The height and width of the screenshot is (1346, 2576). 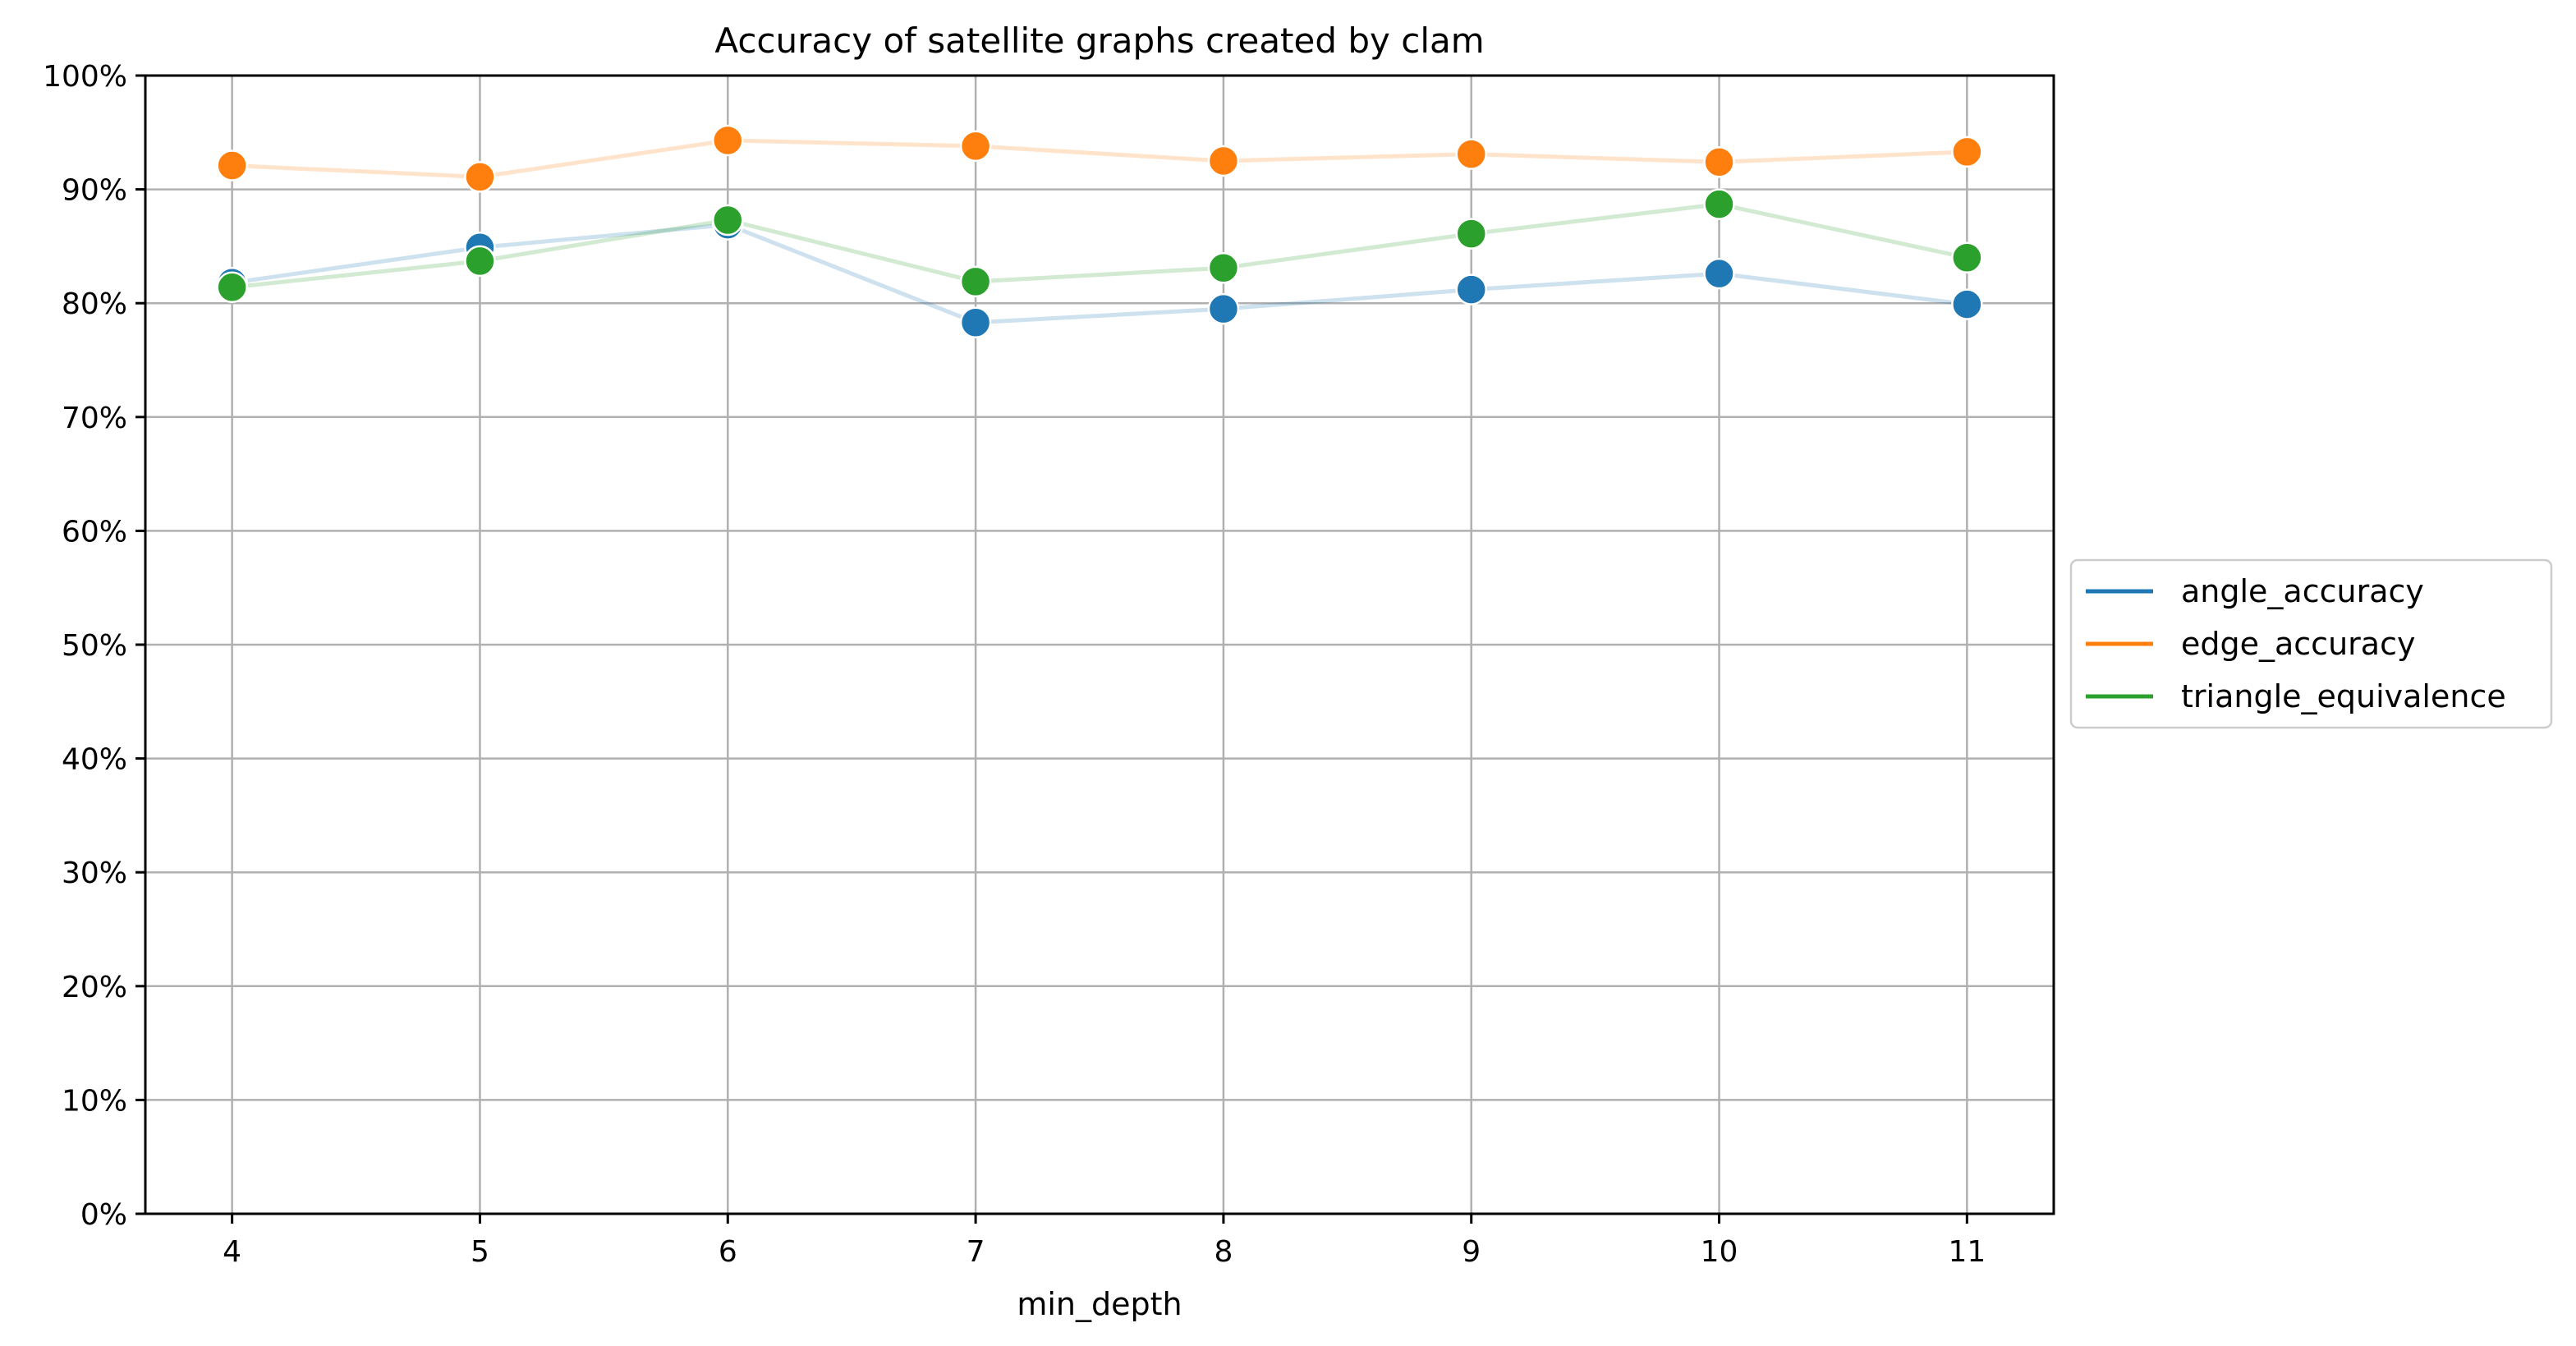 What do you see at coordinates (94, 532) in the screenshot?
I see `y-tick-label: 60%` at bounding box center [94, 532].